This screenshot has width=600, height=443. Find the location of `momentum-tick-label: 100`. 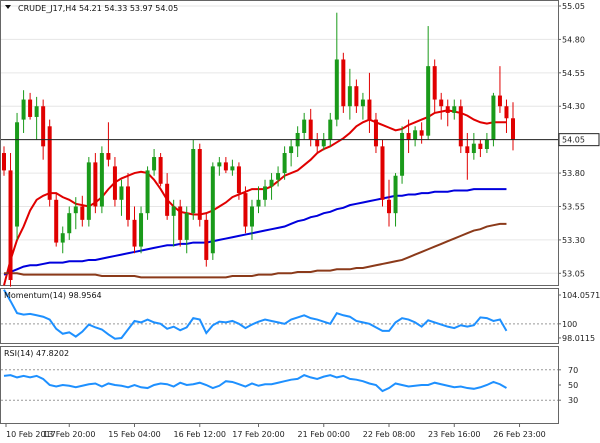

momentum-tick-label: 100 is located at coordinates (569, 324).